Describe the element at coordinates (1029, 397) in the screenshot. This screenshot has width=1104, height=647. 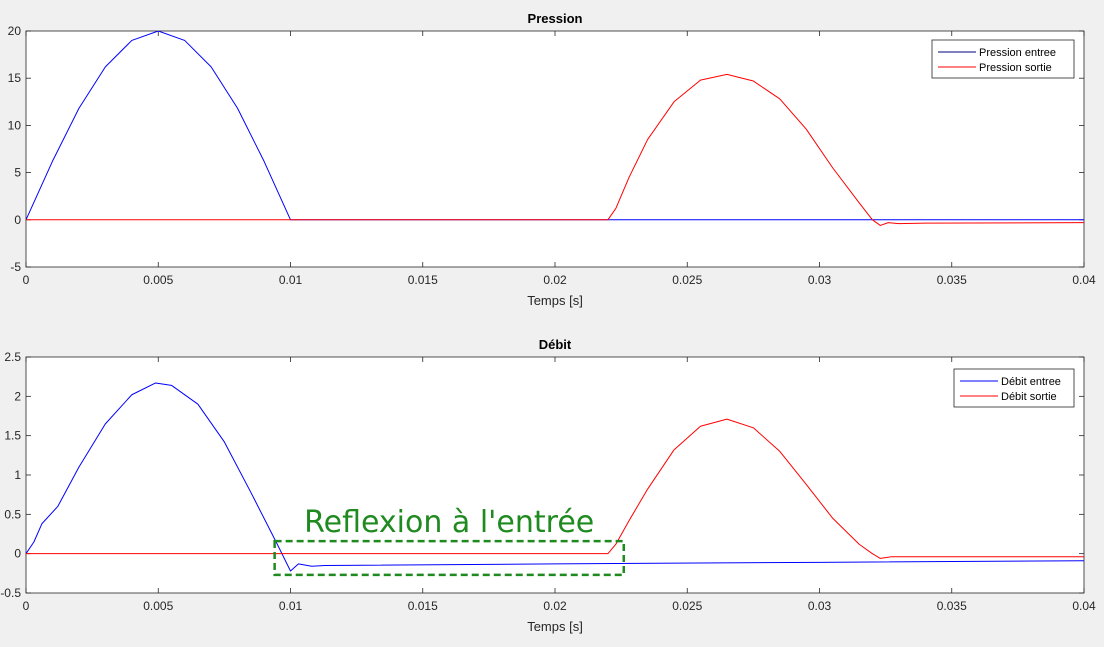
I see `legend-label-2: Débit sortie` at that location.